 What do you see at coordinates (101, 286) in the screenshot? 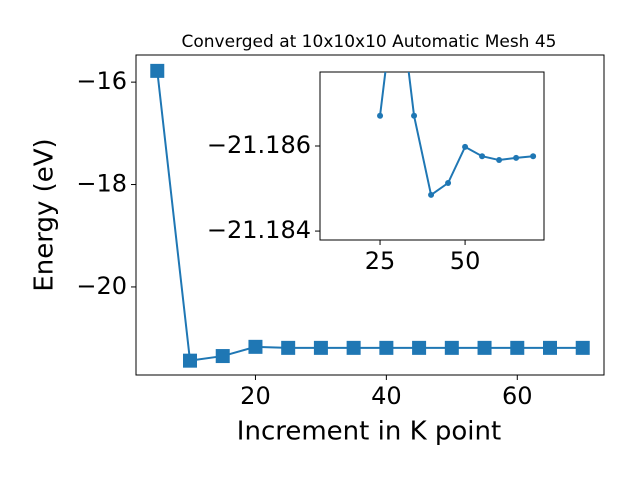
I see `y-tick-label: −20` at bounding box center [101, 286].